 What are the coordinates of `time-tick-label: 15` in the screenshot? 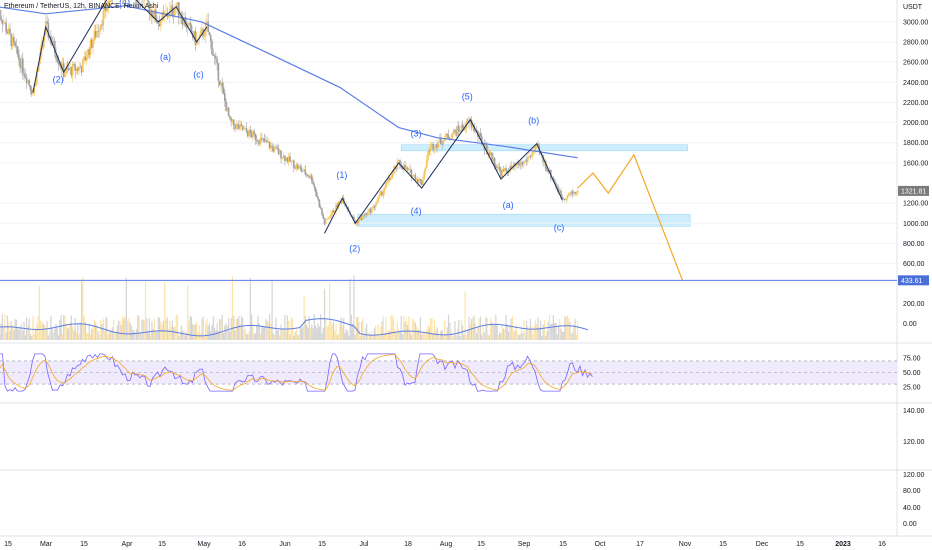 It's located at (84, 544).